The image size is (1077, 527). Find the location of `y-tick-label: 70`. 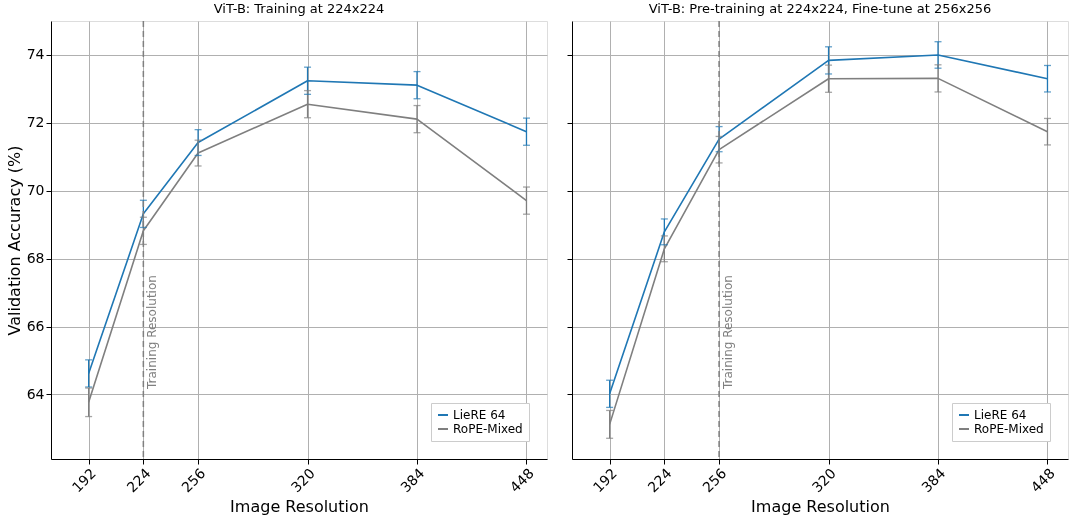

y-tick-label: 70 is located at coordinates (35, 190).